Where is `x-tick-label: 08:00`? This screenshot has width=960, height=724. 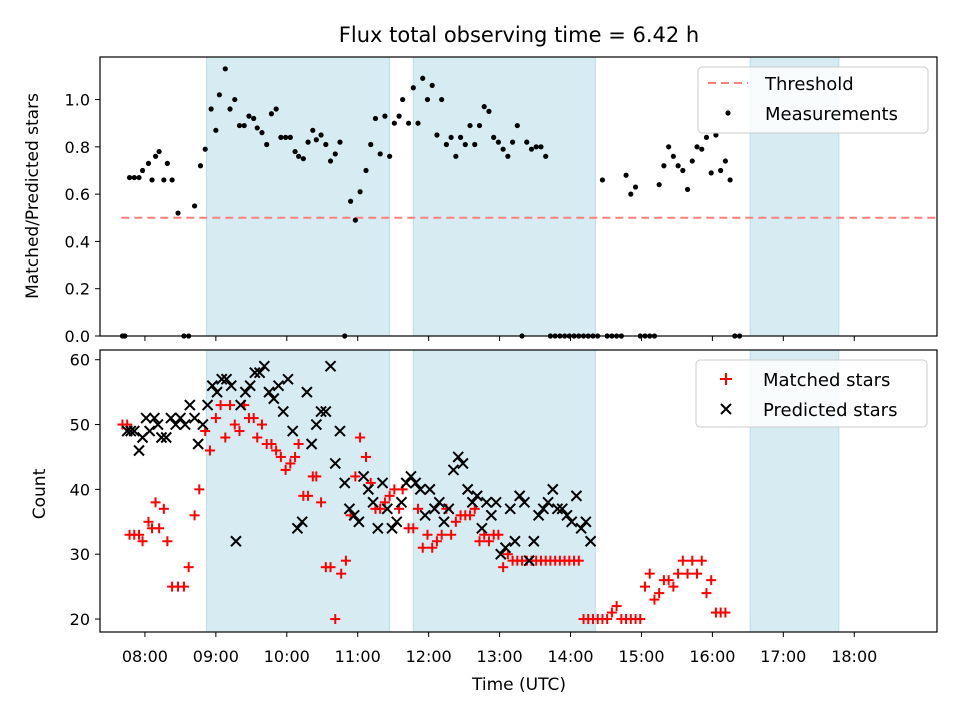
x-tick-label: 08:00 is located at coordinates (145, 656).